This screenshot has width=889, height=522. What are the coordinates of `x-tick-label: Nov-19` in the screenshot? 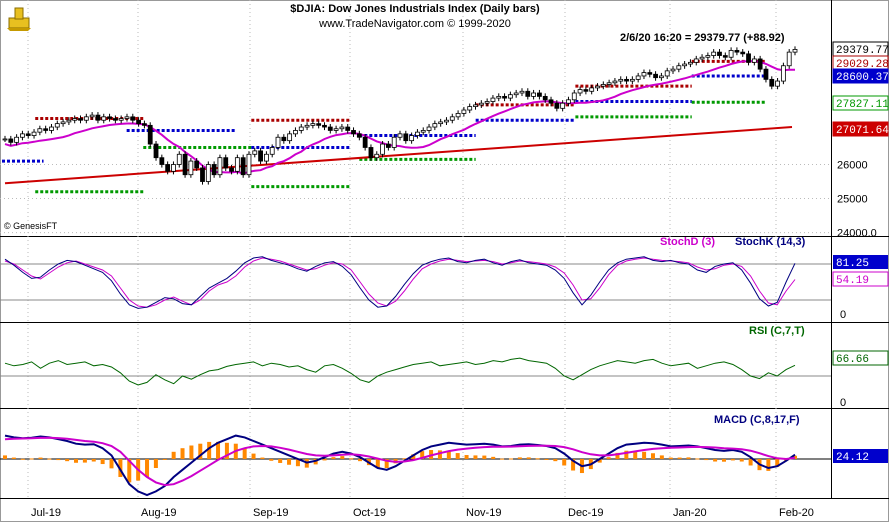 It's located at (483, 513).